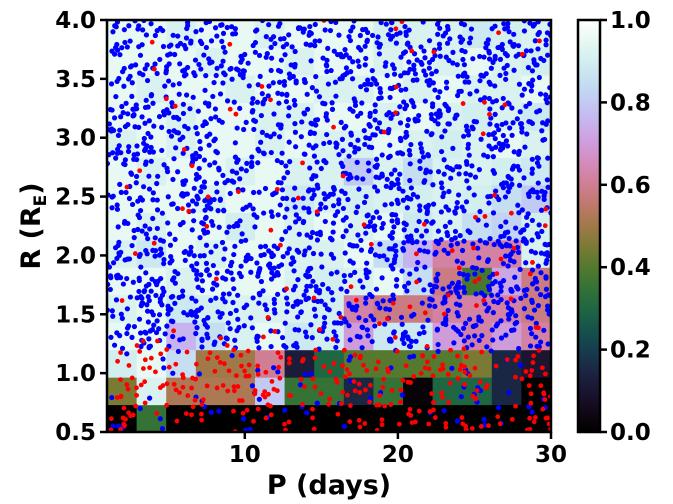 This screenshot has height=504, width=673. I want to click on y-tick-label: 4.0, so click(75, 21).